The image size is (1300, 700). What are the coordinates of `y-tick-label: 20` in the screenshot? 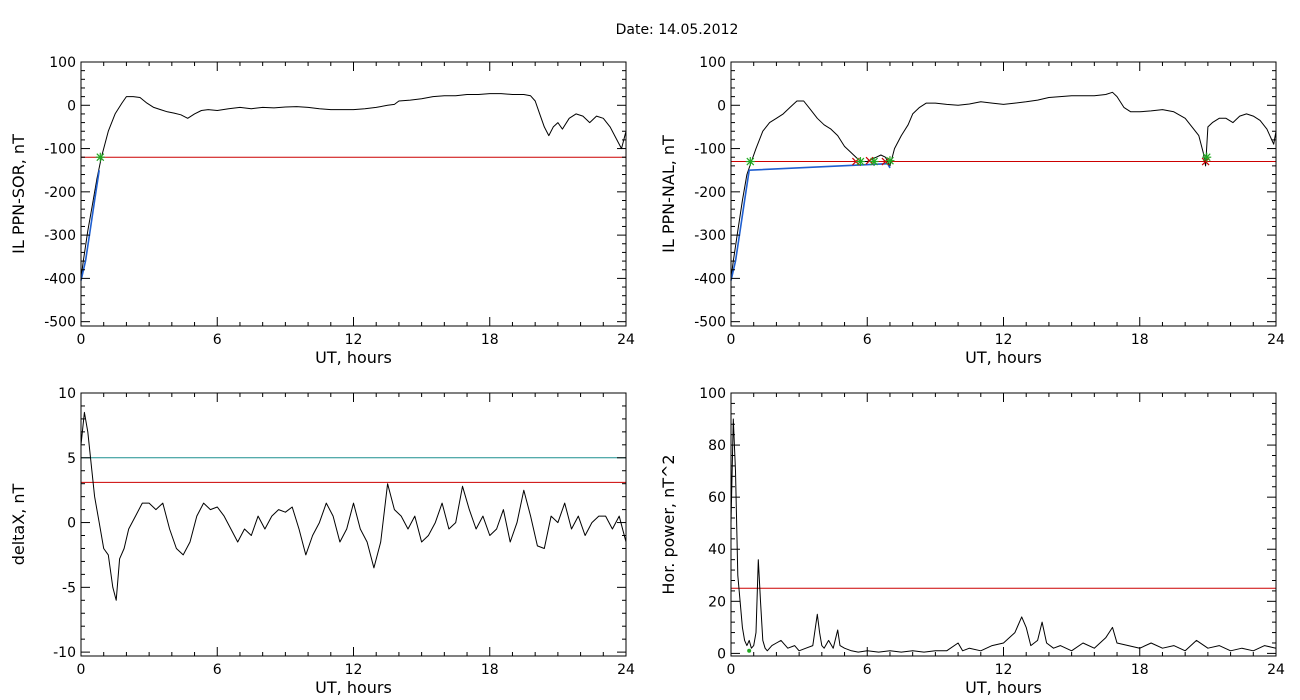 It's located at (717, 602).